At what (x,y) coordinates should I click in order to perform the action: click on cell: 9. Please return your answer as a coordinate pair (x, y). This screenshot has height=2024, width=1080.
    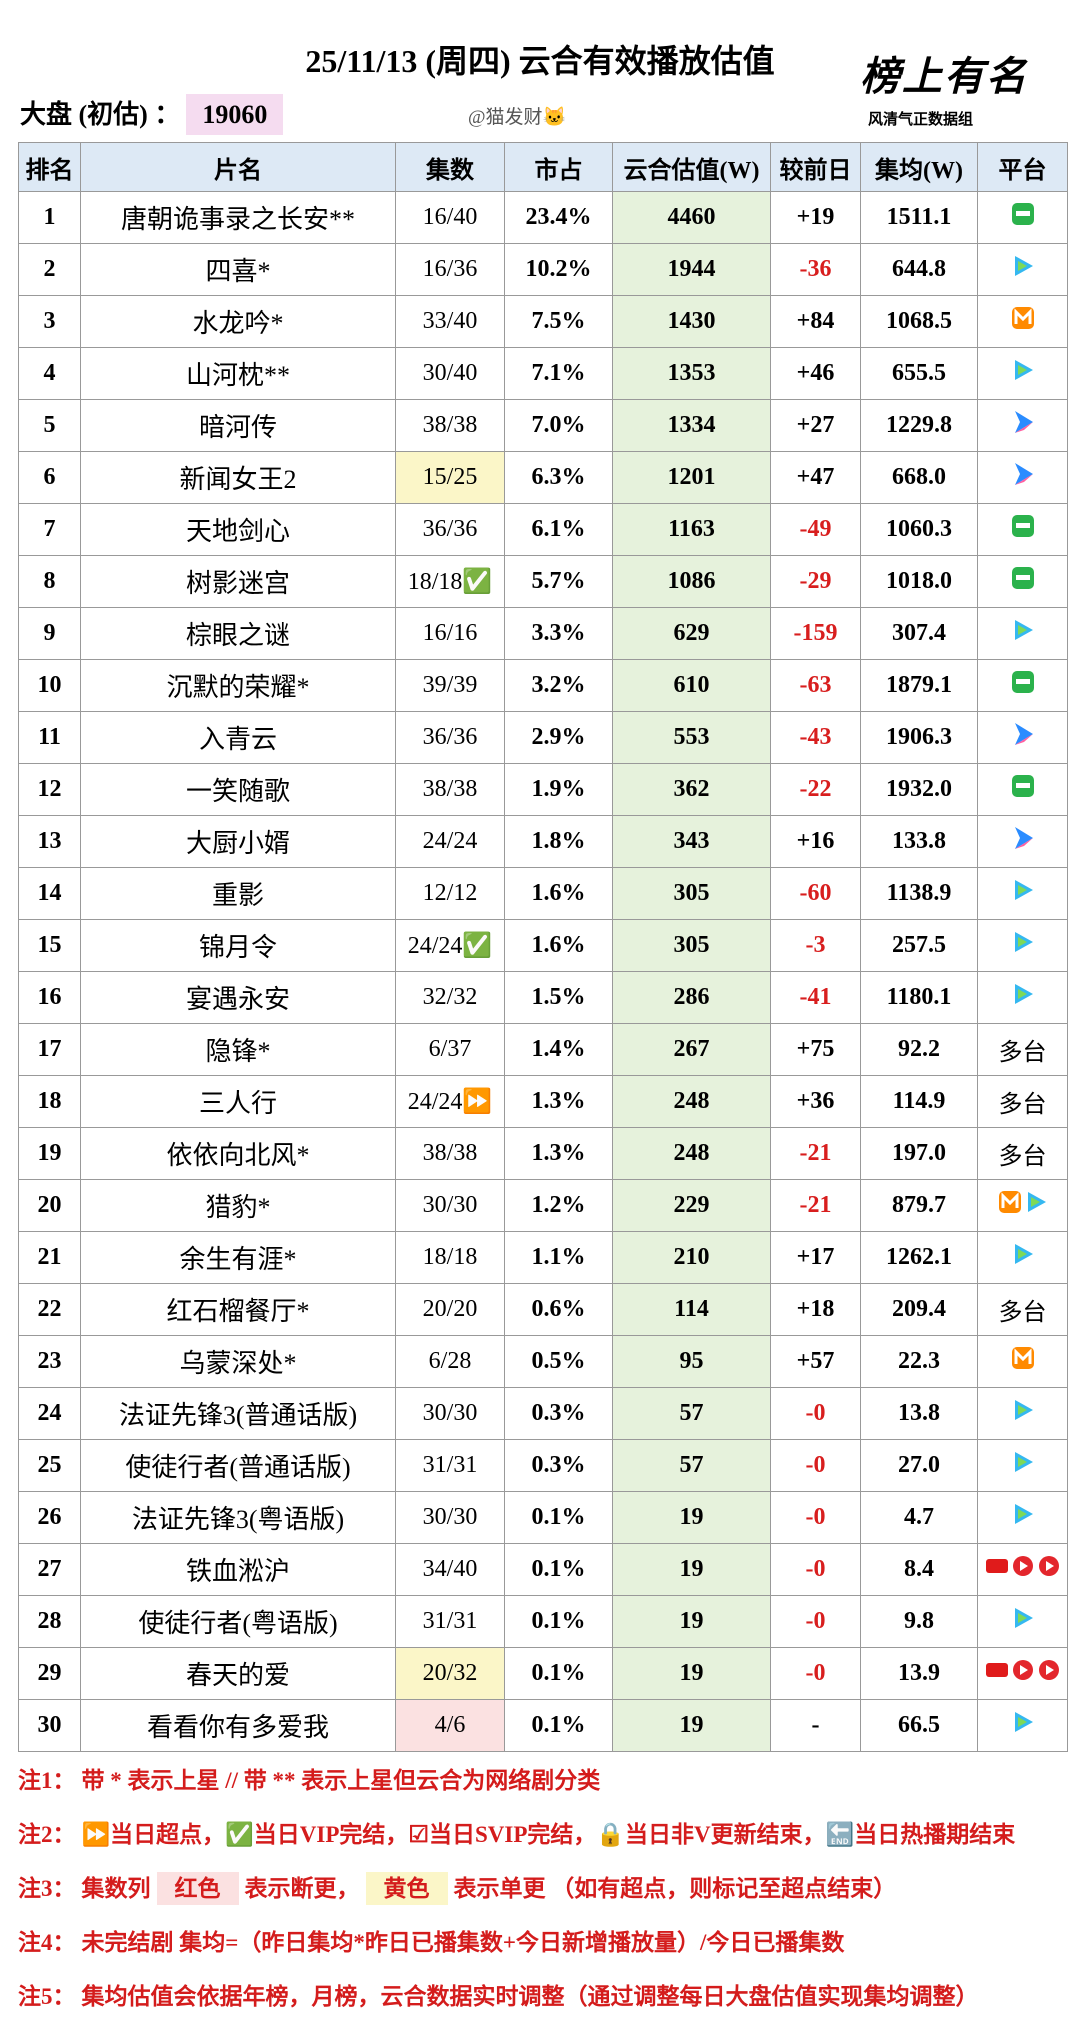
    Looking at the image, I should click on (49, 633).